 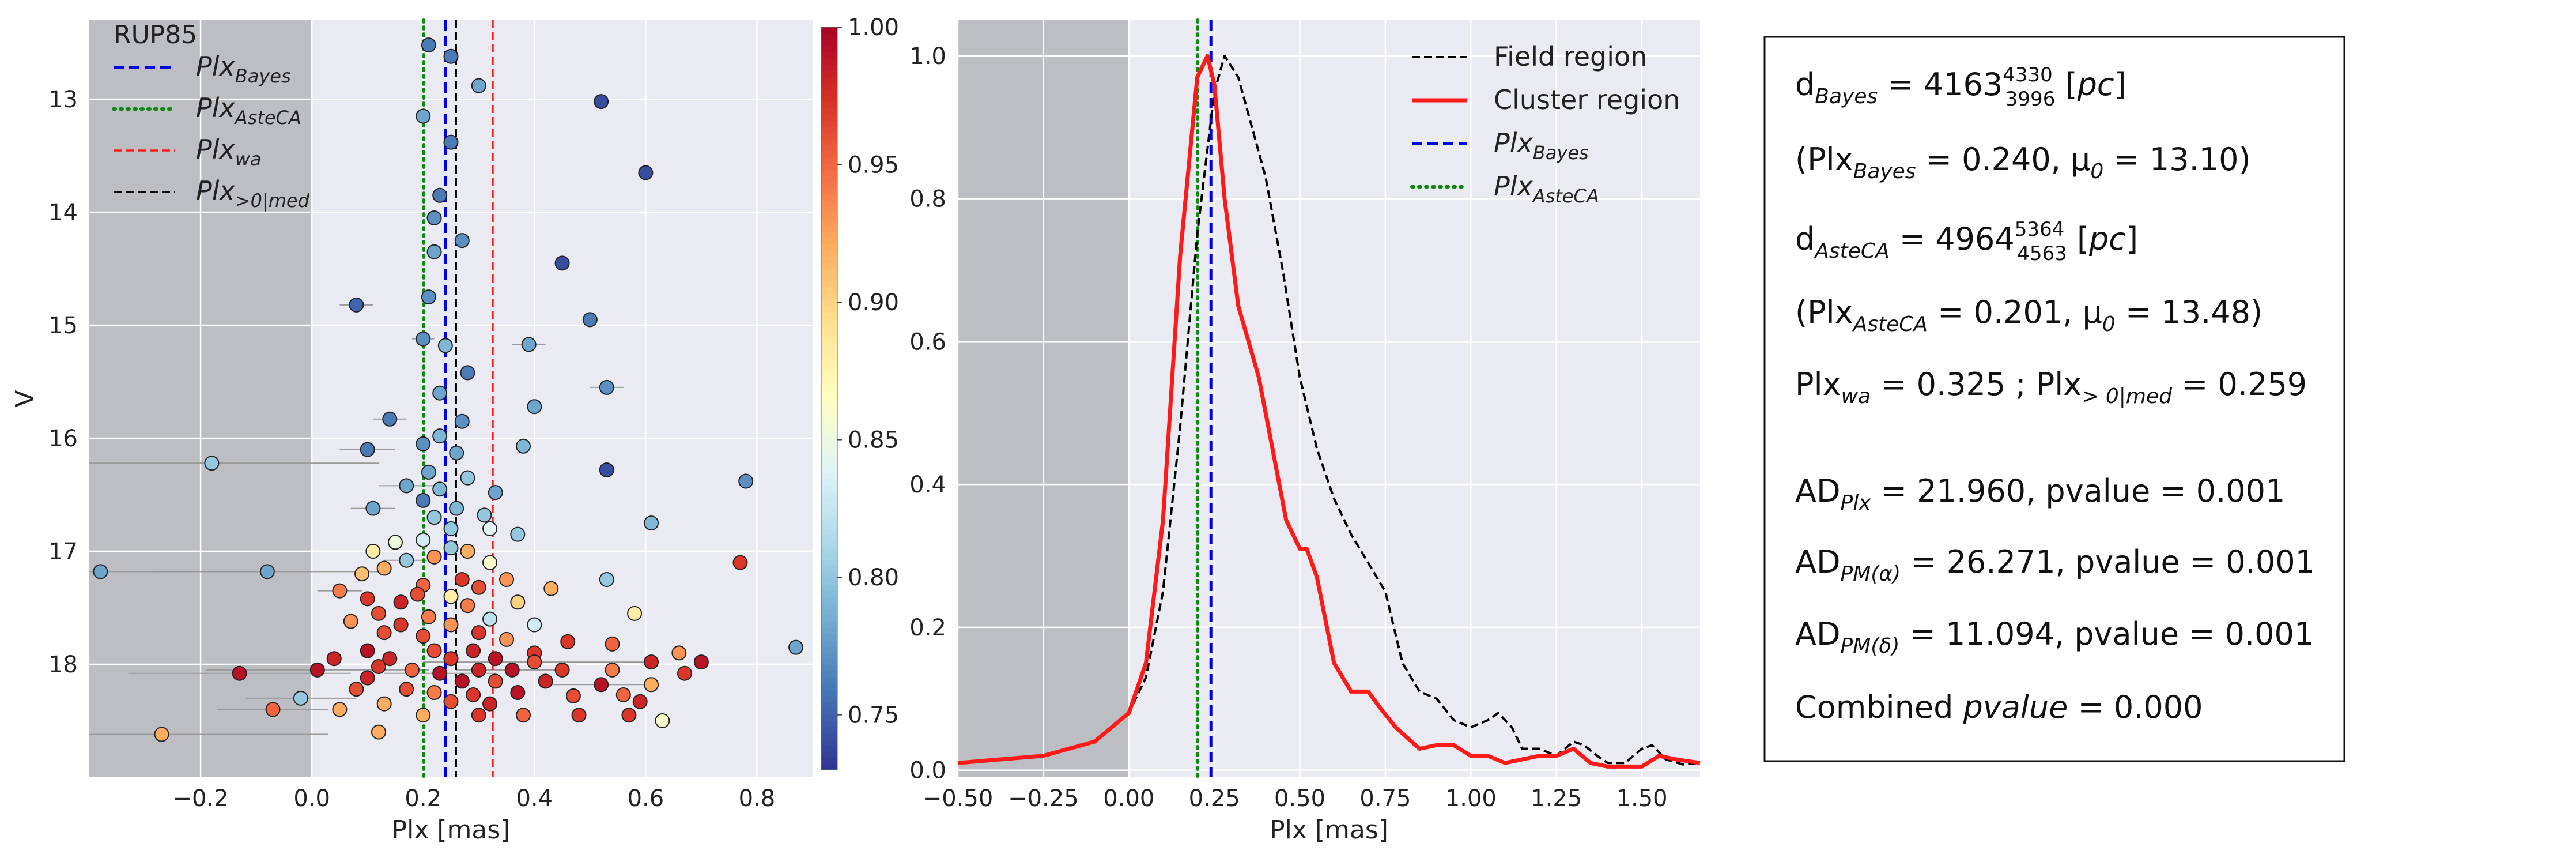 What do you see at coordinates (423, 798) in the screenshot?
I see `x-tick-label: 0.2` at bounding box center [423, 798].